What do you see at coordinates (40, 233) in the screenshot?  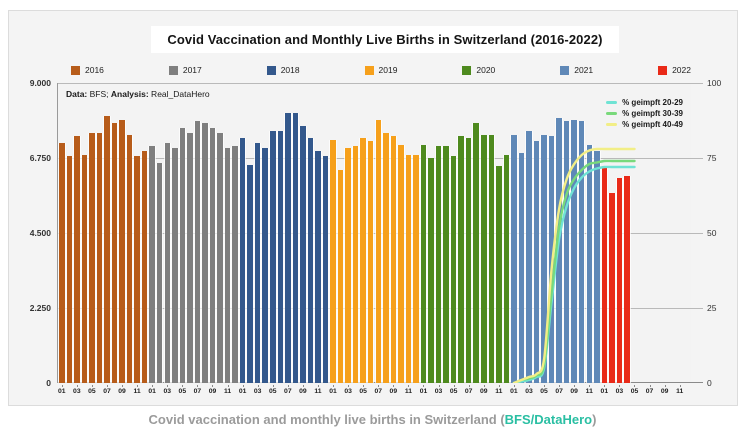 I see `left-tick-4.500: 4.500` at bounding box center [40, 233].